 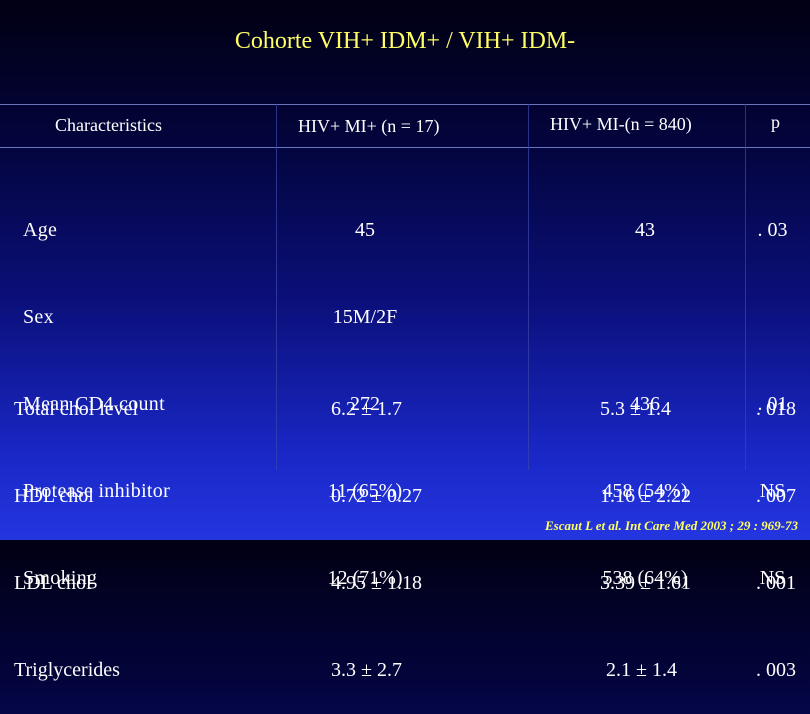 I want to click on row-label: Total chol level, so click(x=76, y=409).